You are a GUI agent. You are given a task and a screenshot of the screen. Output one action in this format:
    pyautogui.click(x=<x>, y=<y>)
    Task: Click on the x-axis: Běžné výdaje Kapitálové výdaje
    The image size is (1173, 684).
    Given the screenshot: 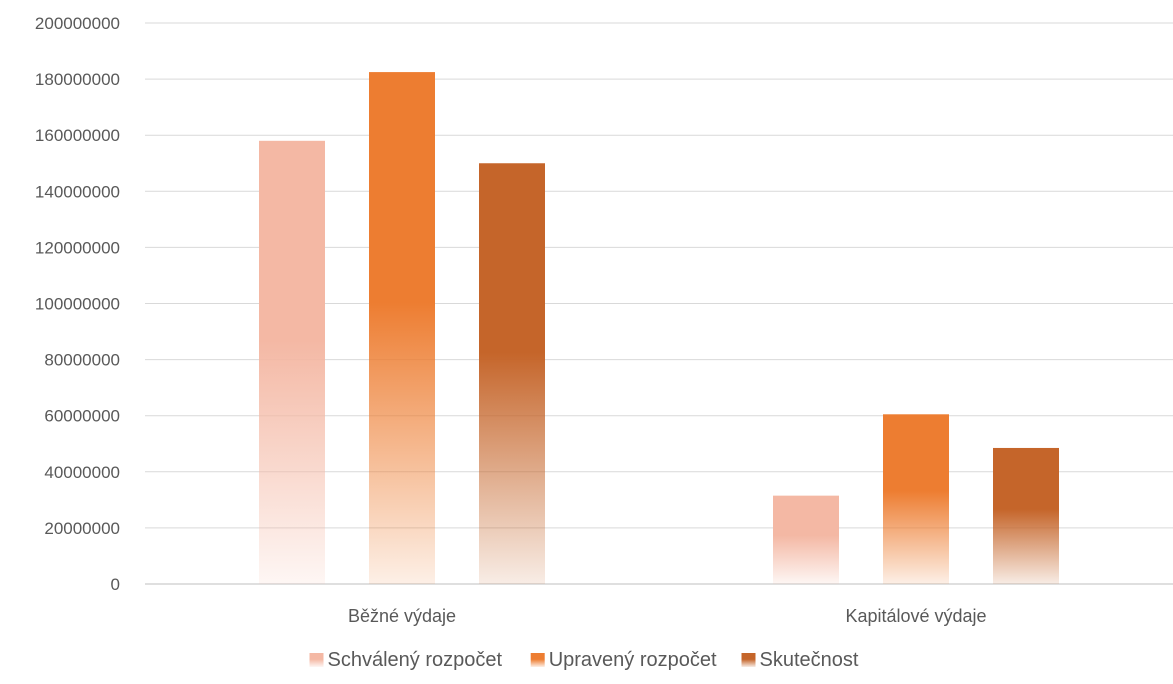 What is the action you would take?
    pyautogui.click(x=667, y=616)
    